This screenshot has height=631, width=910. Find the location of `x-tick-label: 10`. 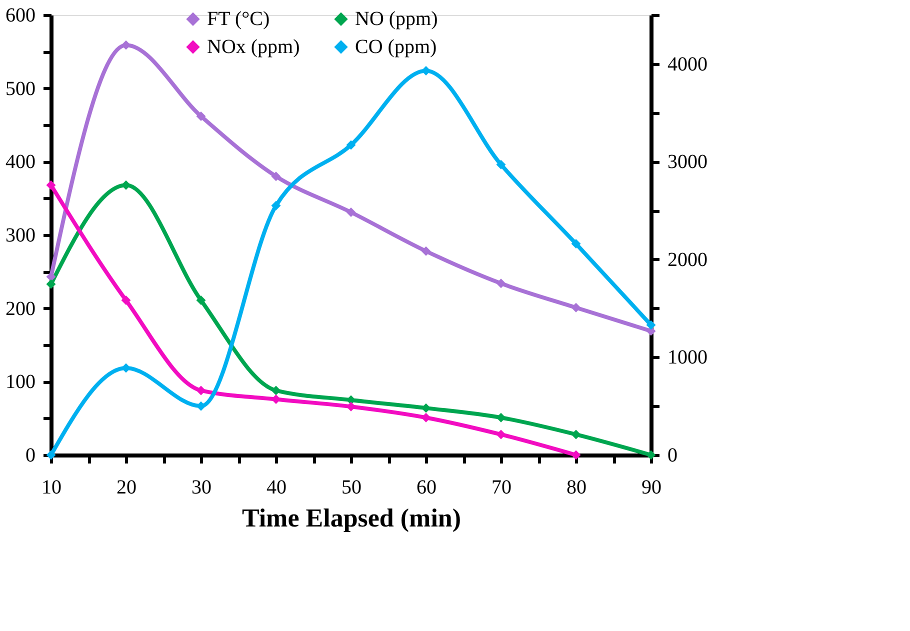

x-tick-label: 10 is located at coordinates (52, 487).